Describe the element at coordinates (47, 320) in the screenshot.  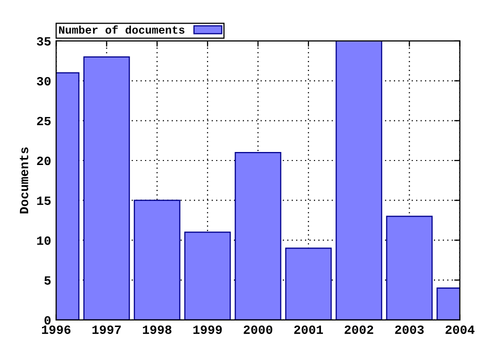
I see `y-tick-label: 0` at that location.